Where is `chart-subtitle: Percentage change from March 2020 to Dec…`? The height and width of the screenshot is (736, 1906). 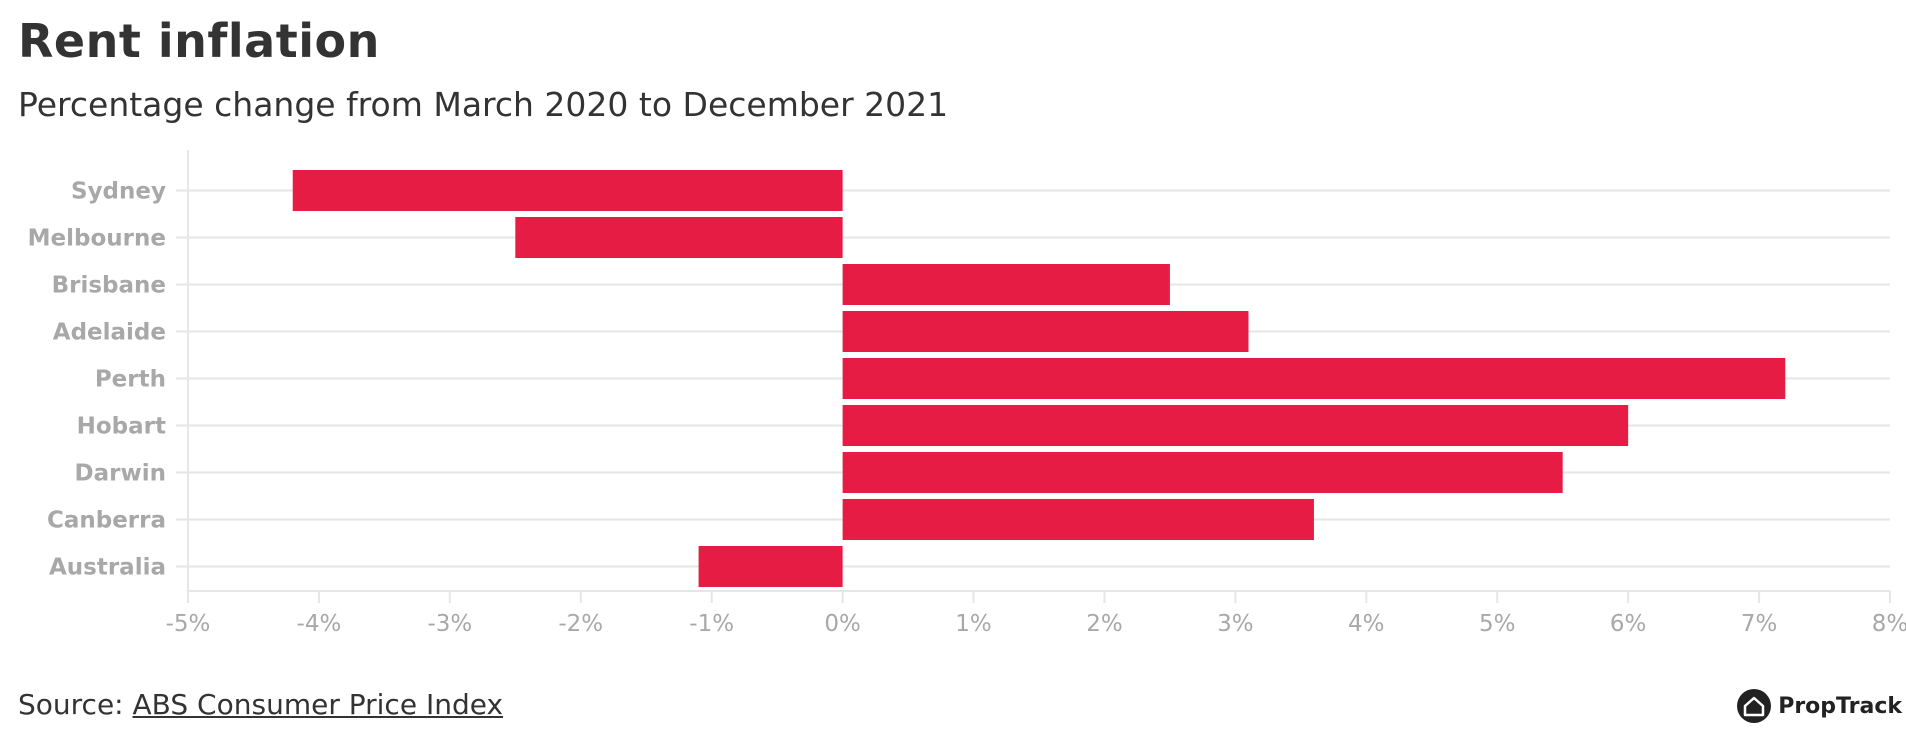 chart-subtitle: Percentage change from March 2020 to Dec… is located at coordinates (483, 104).